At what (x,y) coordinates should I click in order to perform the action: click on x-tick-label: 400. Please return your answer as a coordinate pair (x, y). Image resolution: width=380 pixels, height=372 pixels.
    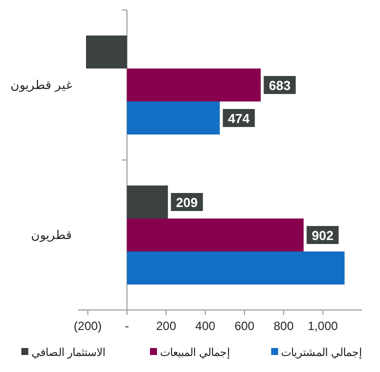
    Looking at the image, I should click on (205, 326).